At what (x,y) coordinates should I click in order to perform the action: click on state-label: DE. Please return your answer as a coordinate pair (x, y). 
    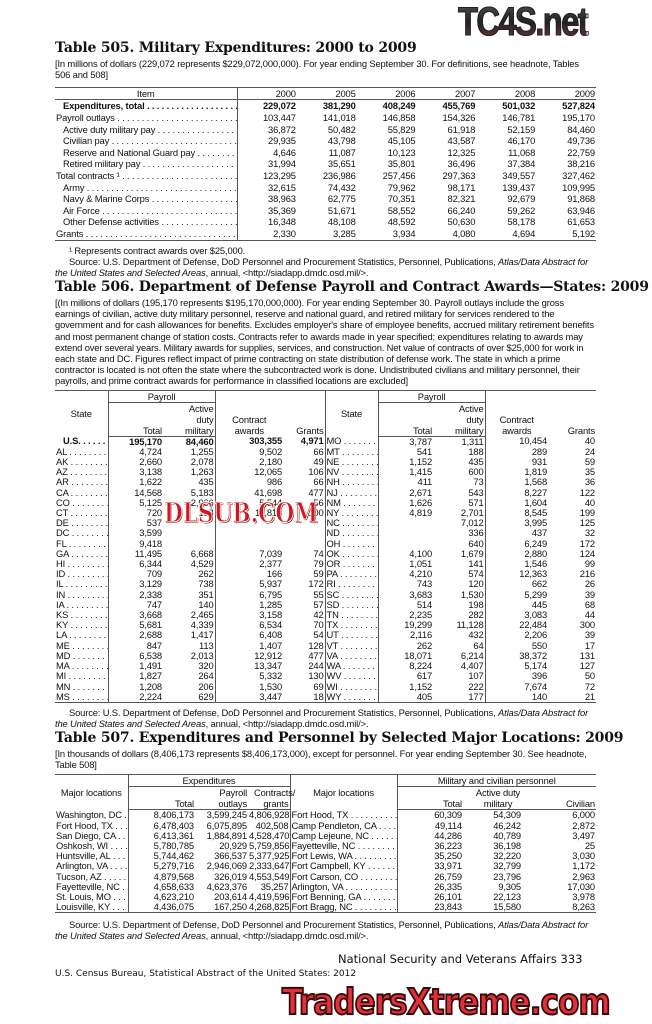
    Looking at the image, I should click on (82, 523).